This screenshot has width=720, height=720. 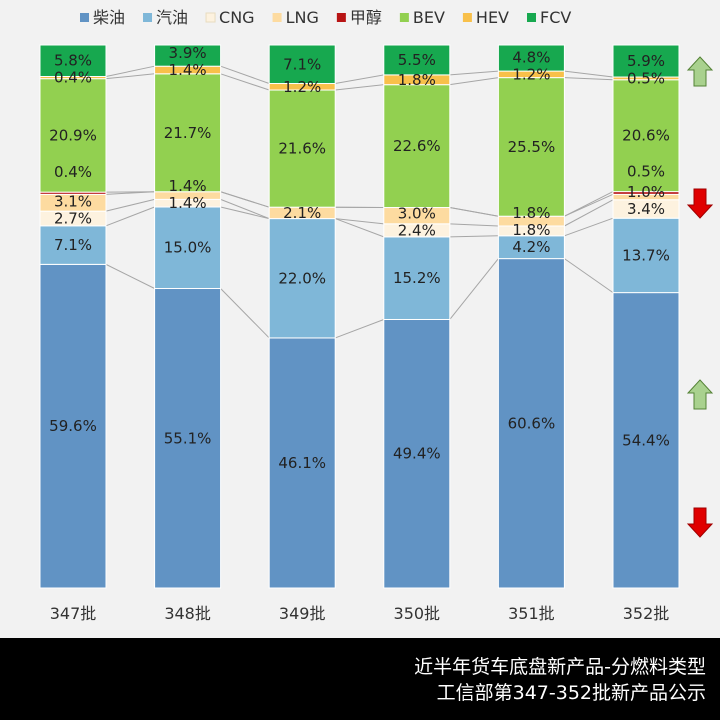 What do you see at coordinates (102, 17) in the screenshot?
I see `legend-item-柴油: 柴油` at bounding box center [102, 17].